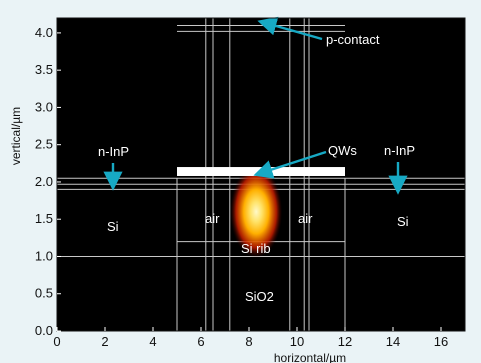 This screenshot has width=481, height=363. What do you see at coordinates (353, 39) in the screenshot?
I see `label-p-contact: p-contact` at bounding box center [353, 39].